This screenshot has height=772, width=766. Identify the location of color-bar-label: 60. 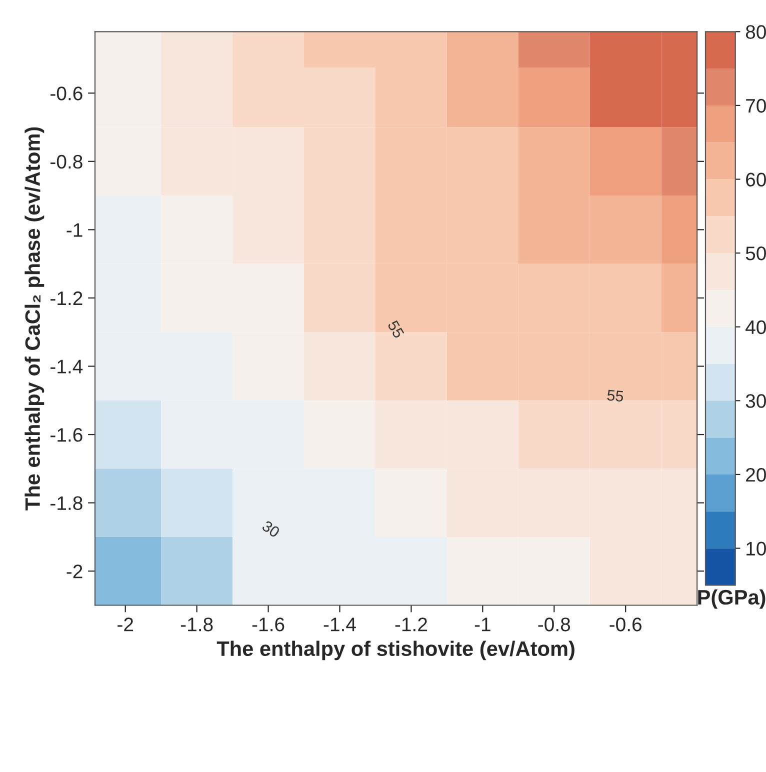
(756, 179).